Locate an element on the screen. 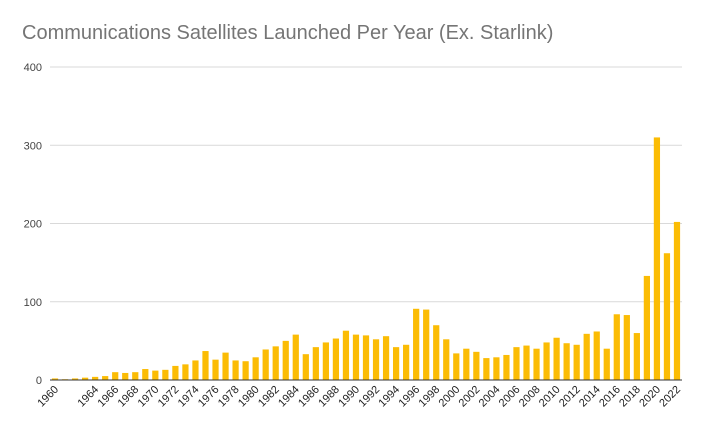  x-tick-label: 1984 is located at coordinates (289, 397).